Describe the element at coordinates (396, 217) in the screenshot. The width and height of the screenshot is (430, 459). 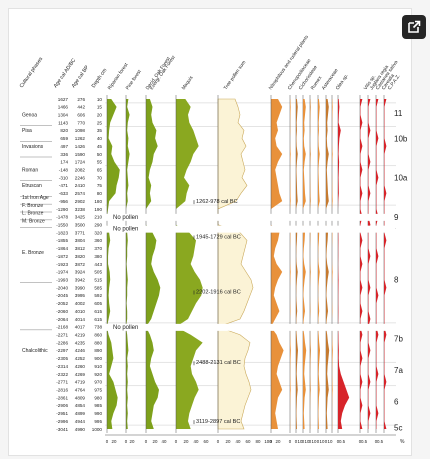
I see `zone-label: 9` at that location.